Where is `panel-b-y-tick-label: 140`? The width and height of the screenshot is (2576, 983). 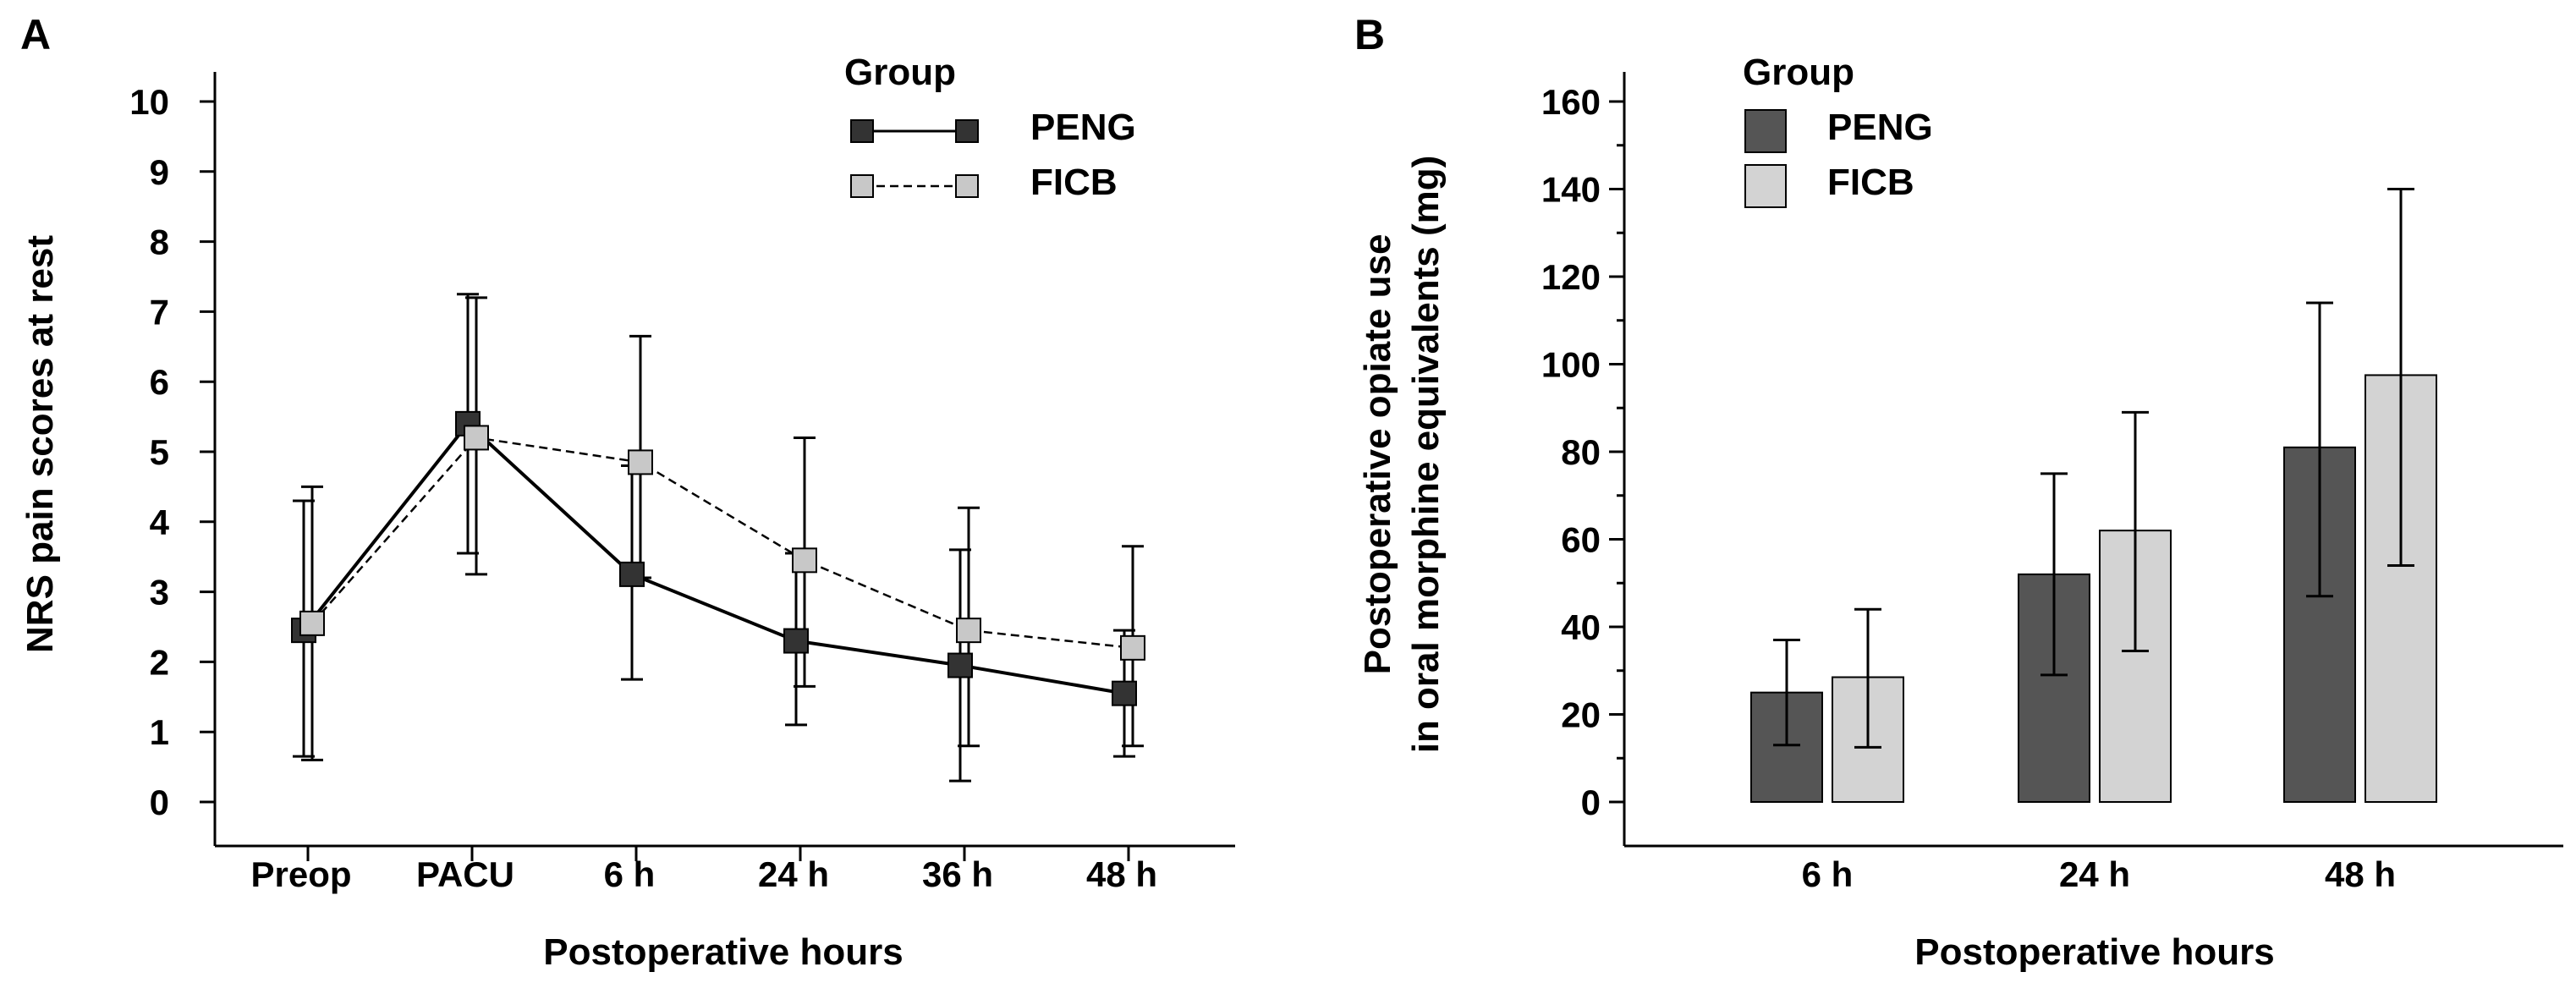
panel-b-y-tick-label: 140 is located at coordinates (1571, 190).